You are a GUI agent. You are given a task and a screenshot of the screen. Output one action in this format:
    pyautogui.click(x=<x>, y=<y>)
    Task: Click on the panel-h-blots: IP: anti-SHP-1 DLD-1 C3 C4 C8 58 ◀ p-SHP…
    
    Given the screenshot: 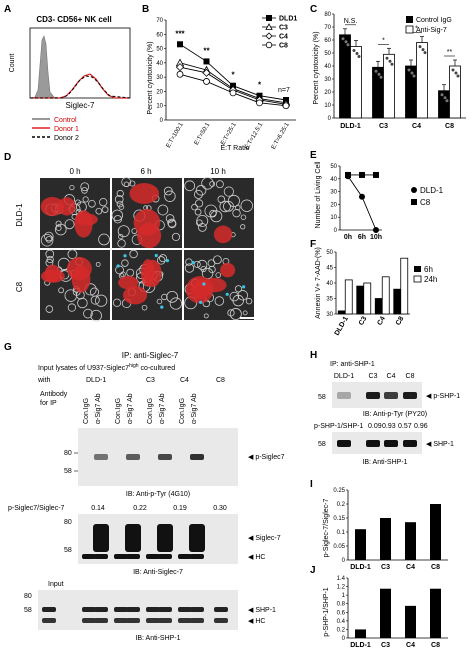 What is the action you would take?
    pyautogui.click(x=387, y=413)
    